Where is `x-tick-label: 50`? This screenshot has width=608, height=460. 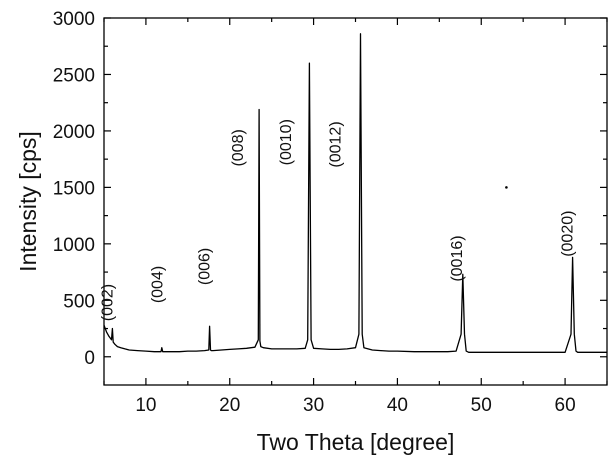 x-tick-label: 50 is located at coordinates (481, 405).